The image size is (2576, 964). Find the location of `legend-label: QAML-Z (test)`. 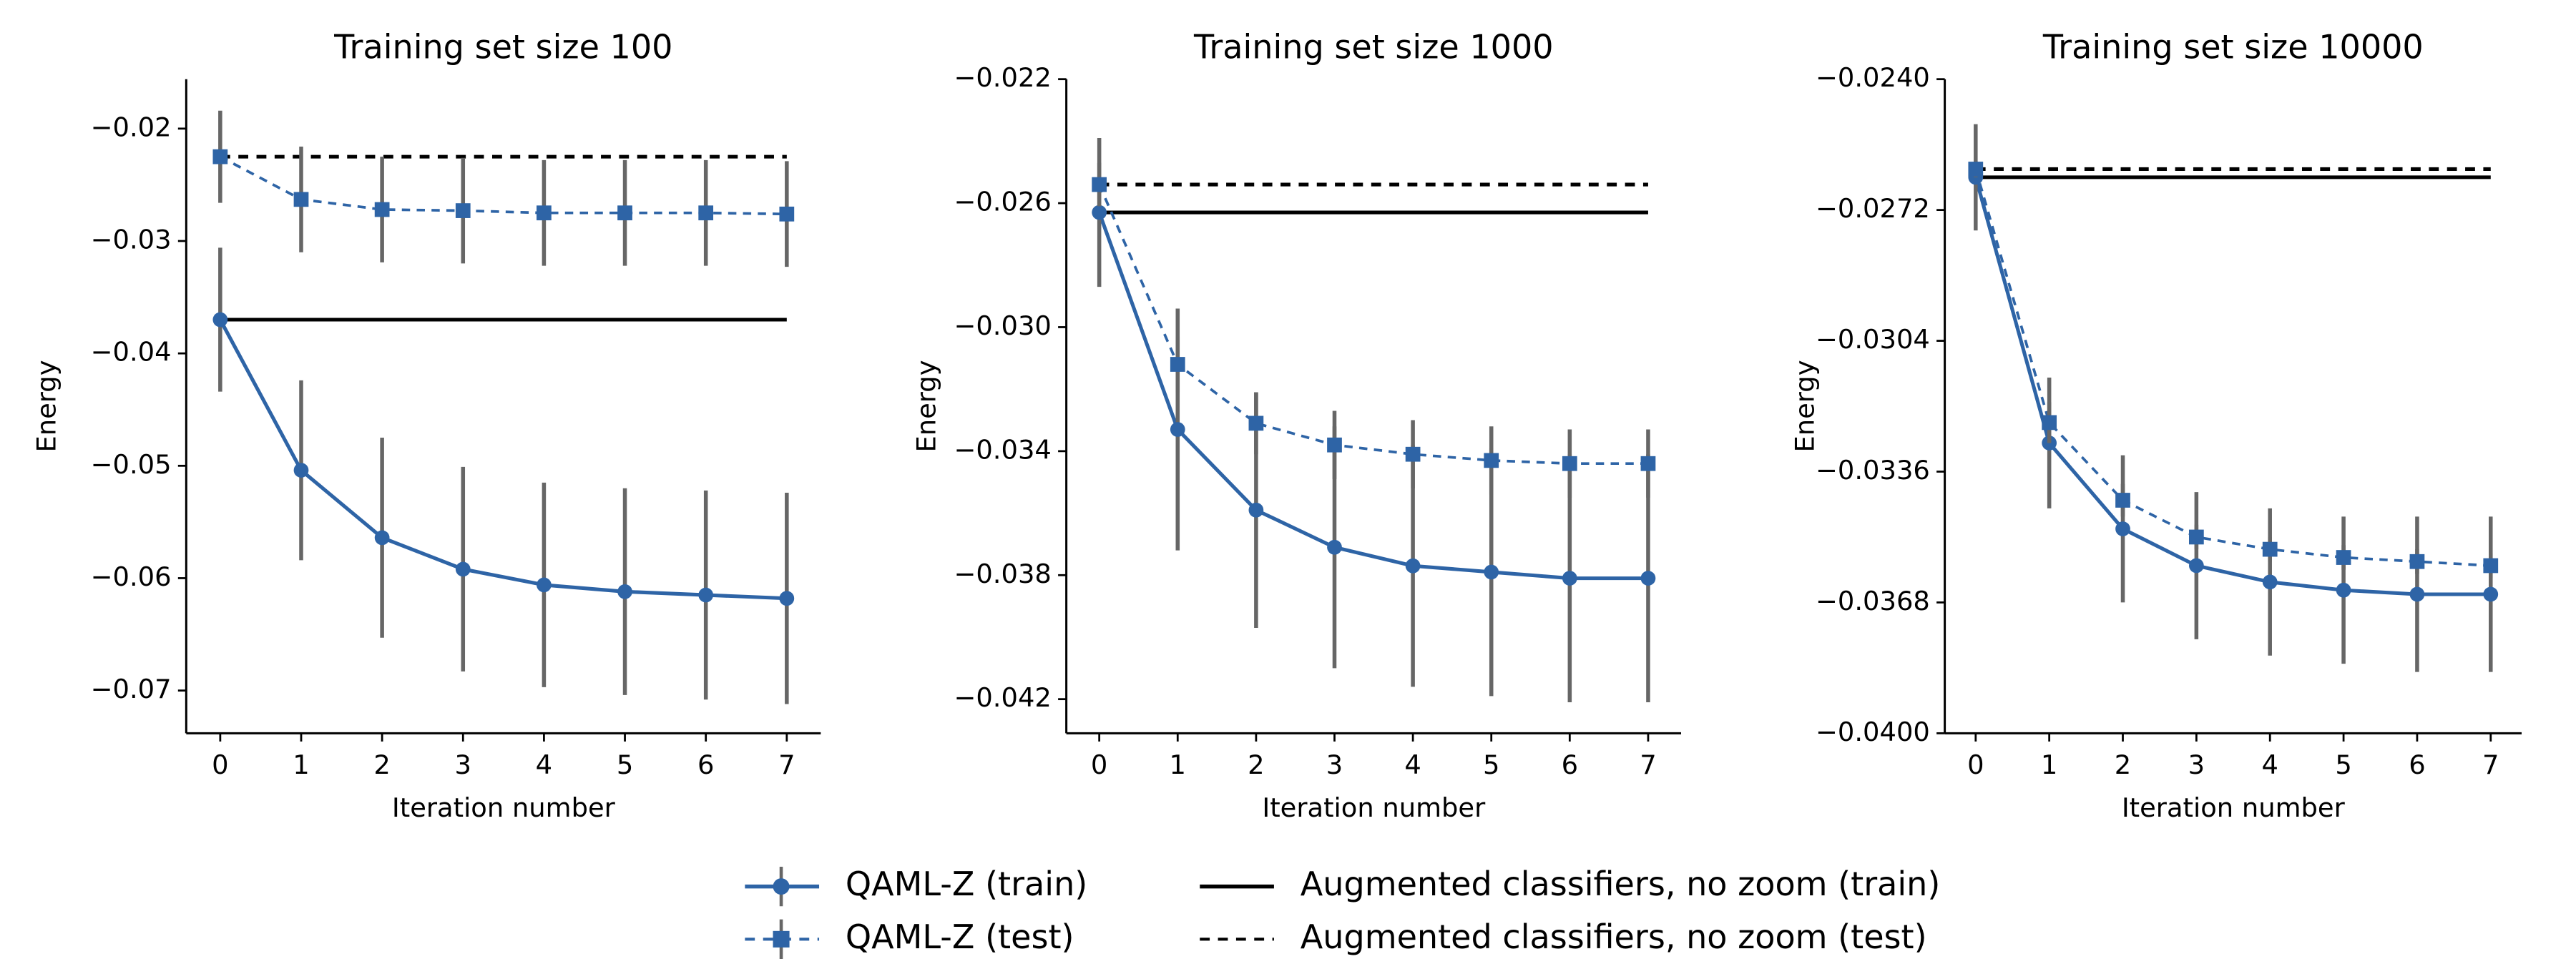

legend-label: QAML-Z (test) is located at coordinates (960, 937).